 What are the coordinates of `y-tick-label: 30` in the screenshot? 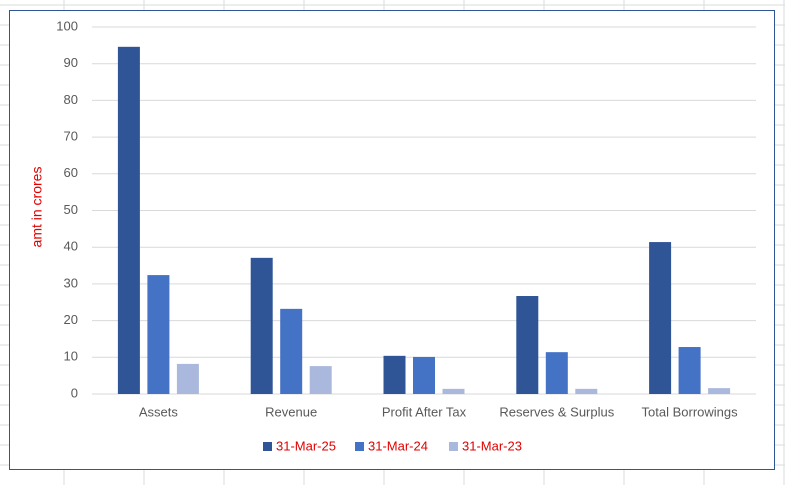 It's located at (71, 282).